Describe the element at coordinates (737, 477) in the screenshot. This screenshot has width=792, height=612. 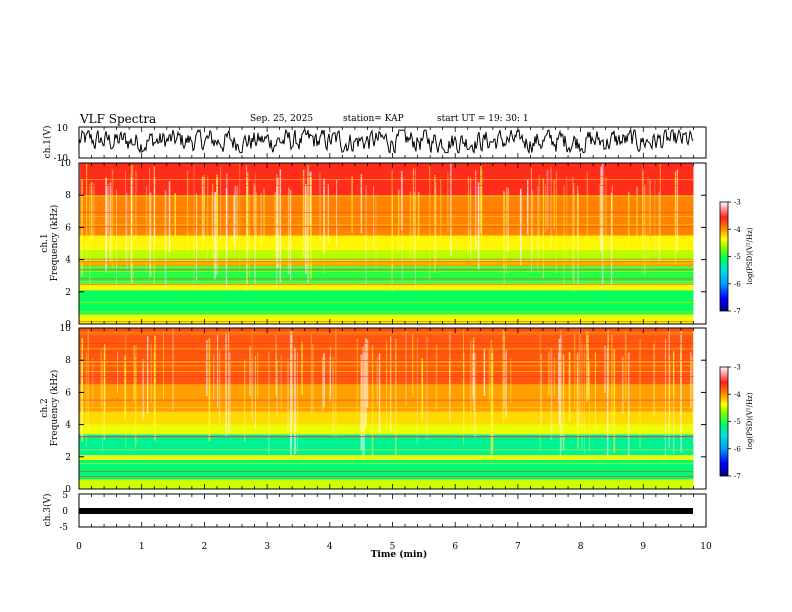
I see `colorbar-tick-label: -7` at that location.